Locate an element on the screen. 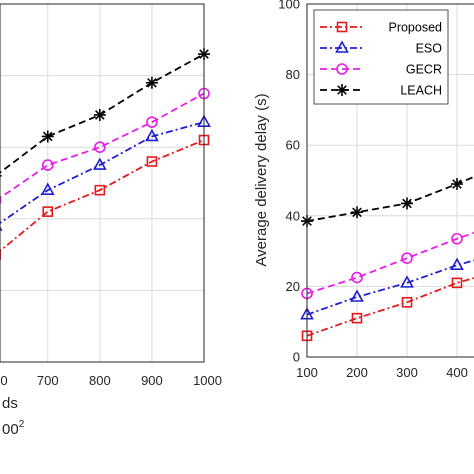 This screenshot has width=474, height=474. right-y-tick-label: 40 is located at coordinates (293, 215).